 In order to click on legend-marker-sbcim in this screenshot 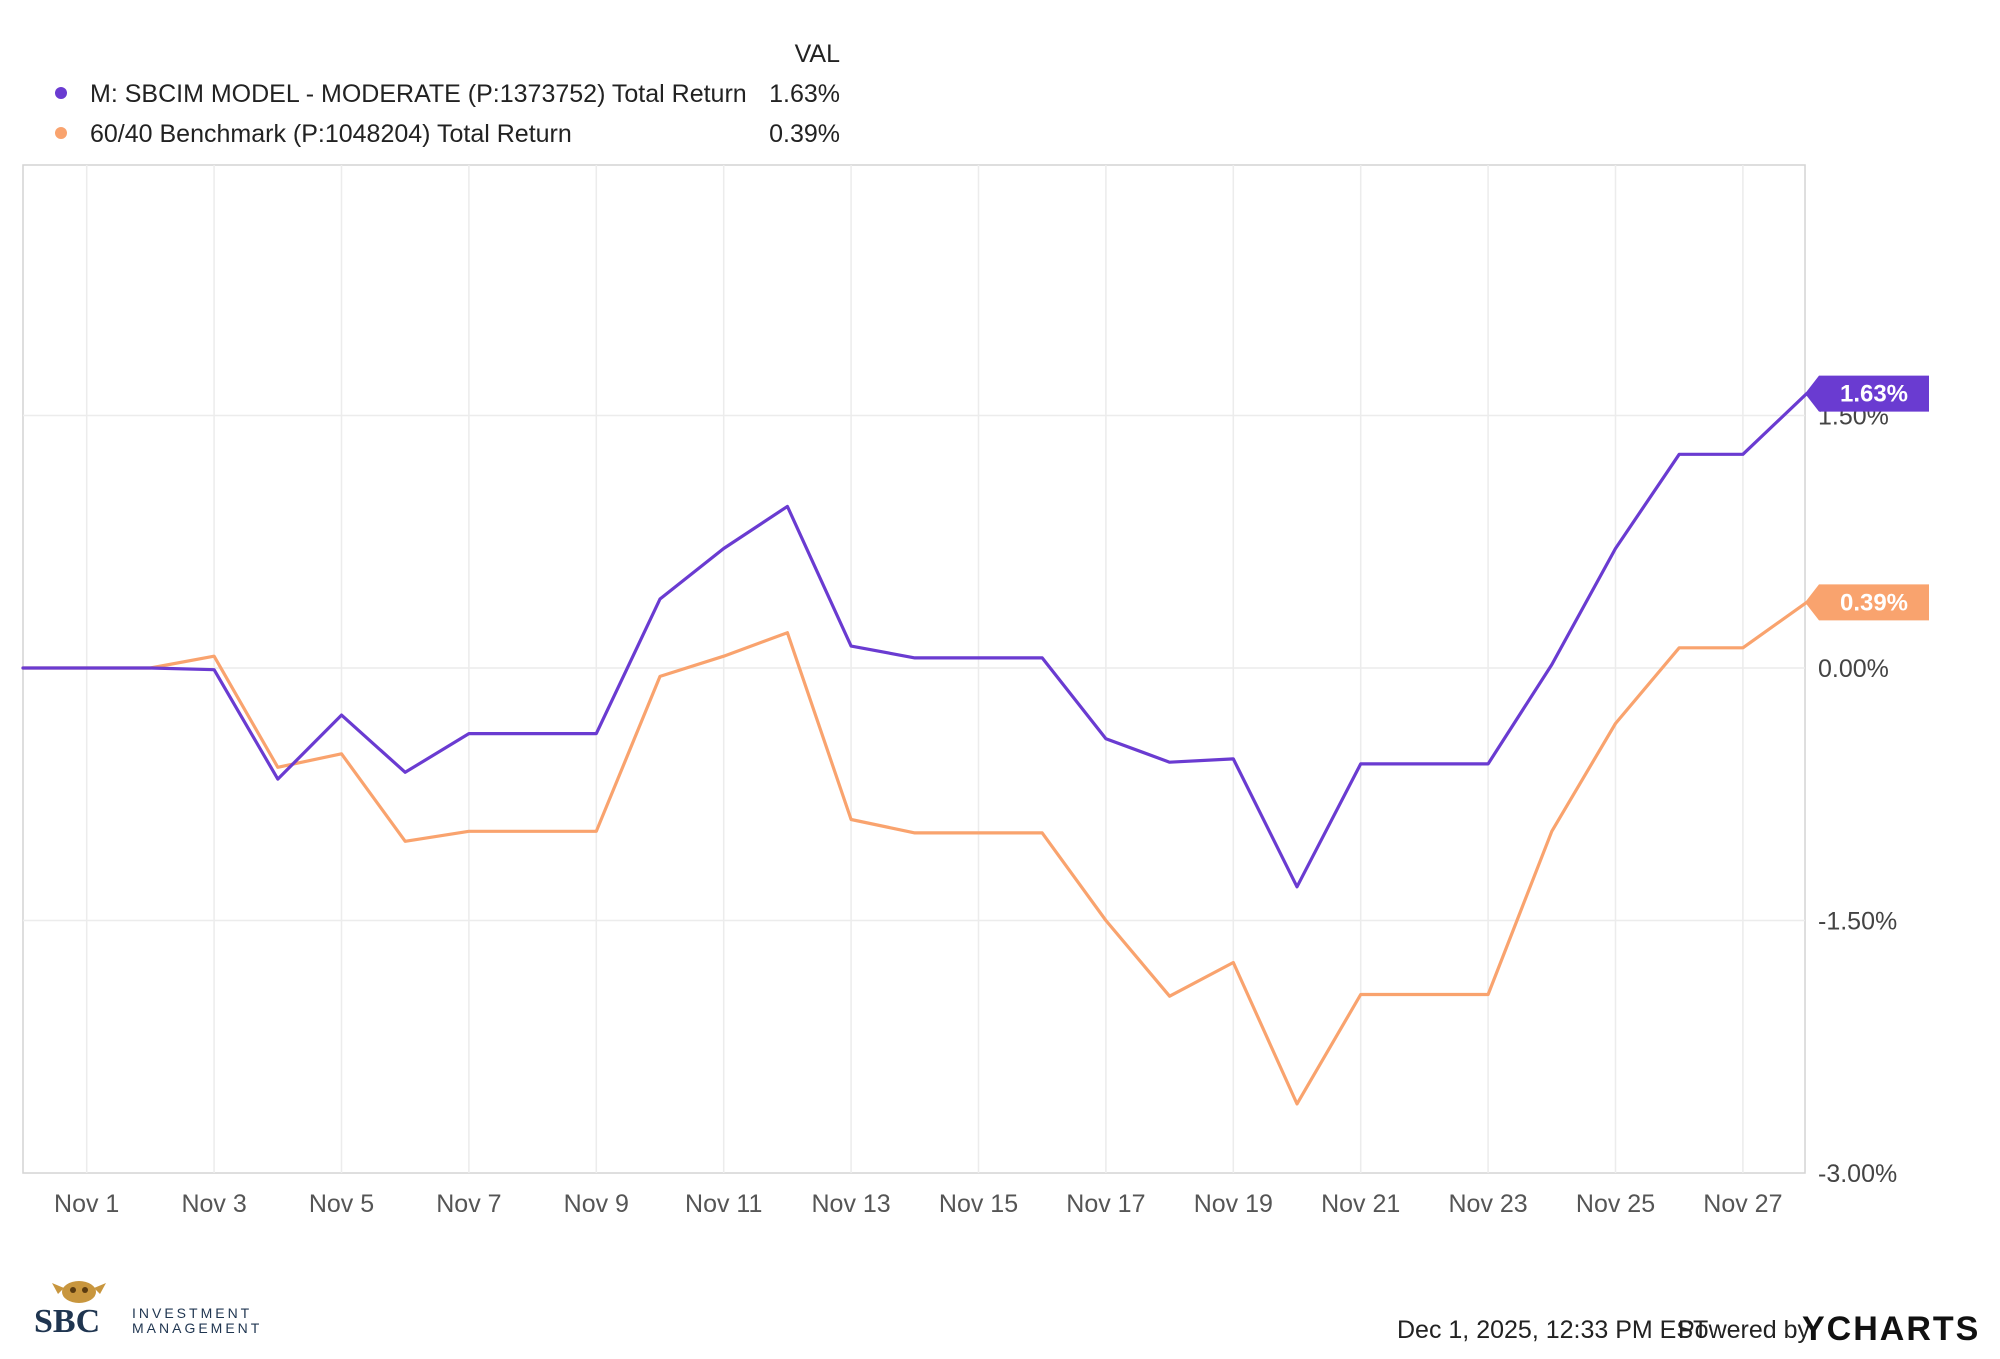, I will do `click(61, 93)`.